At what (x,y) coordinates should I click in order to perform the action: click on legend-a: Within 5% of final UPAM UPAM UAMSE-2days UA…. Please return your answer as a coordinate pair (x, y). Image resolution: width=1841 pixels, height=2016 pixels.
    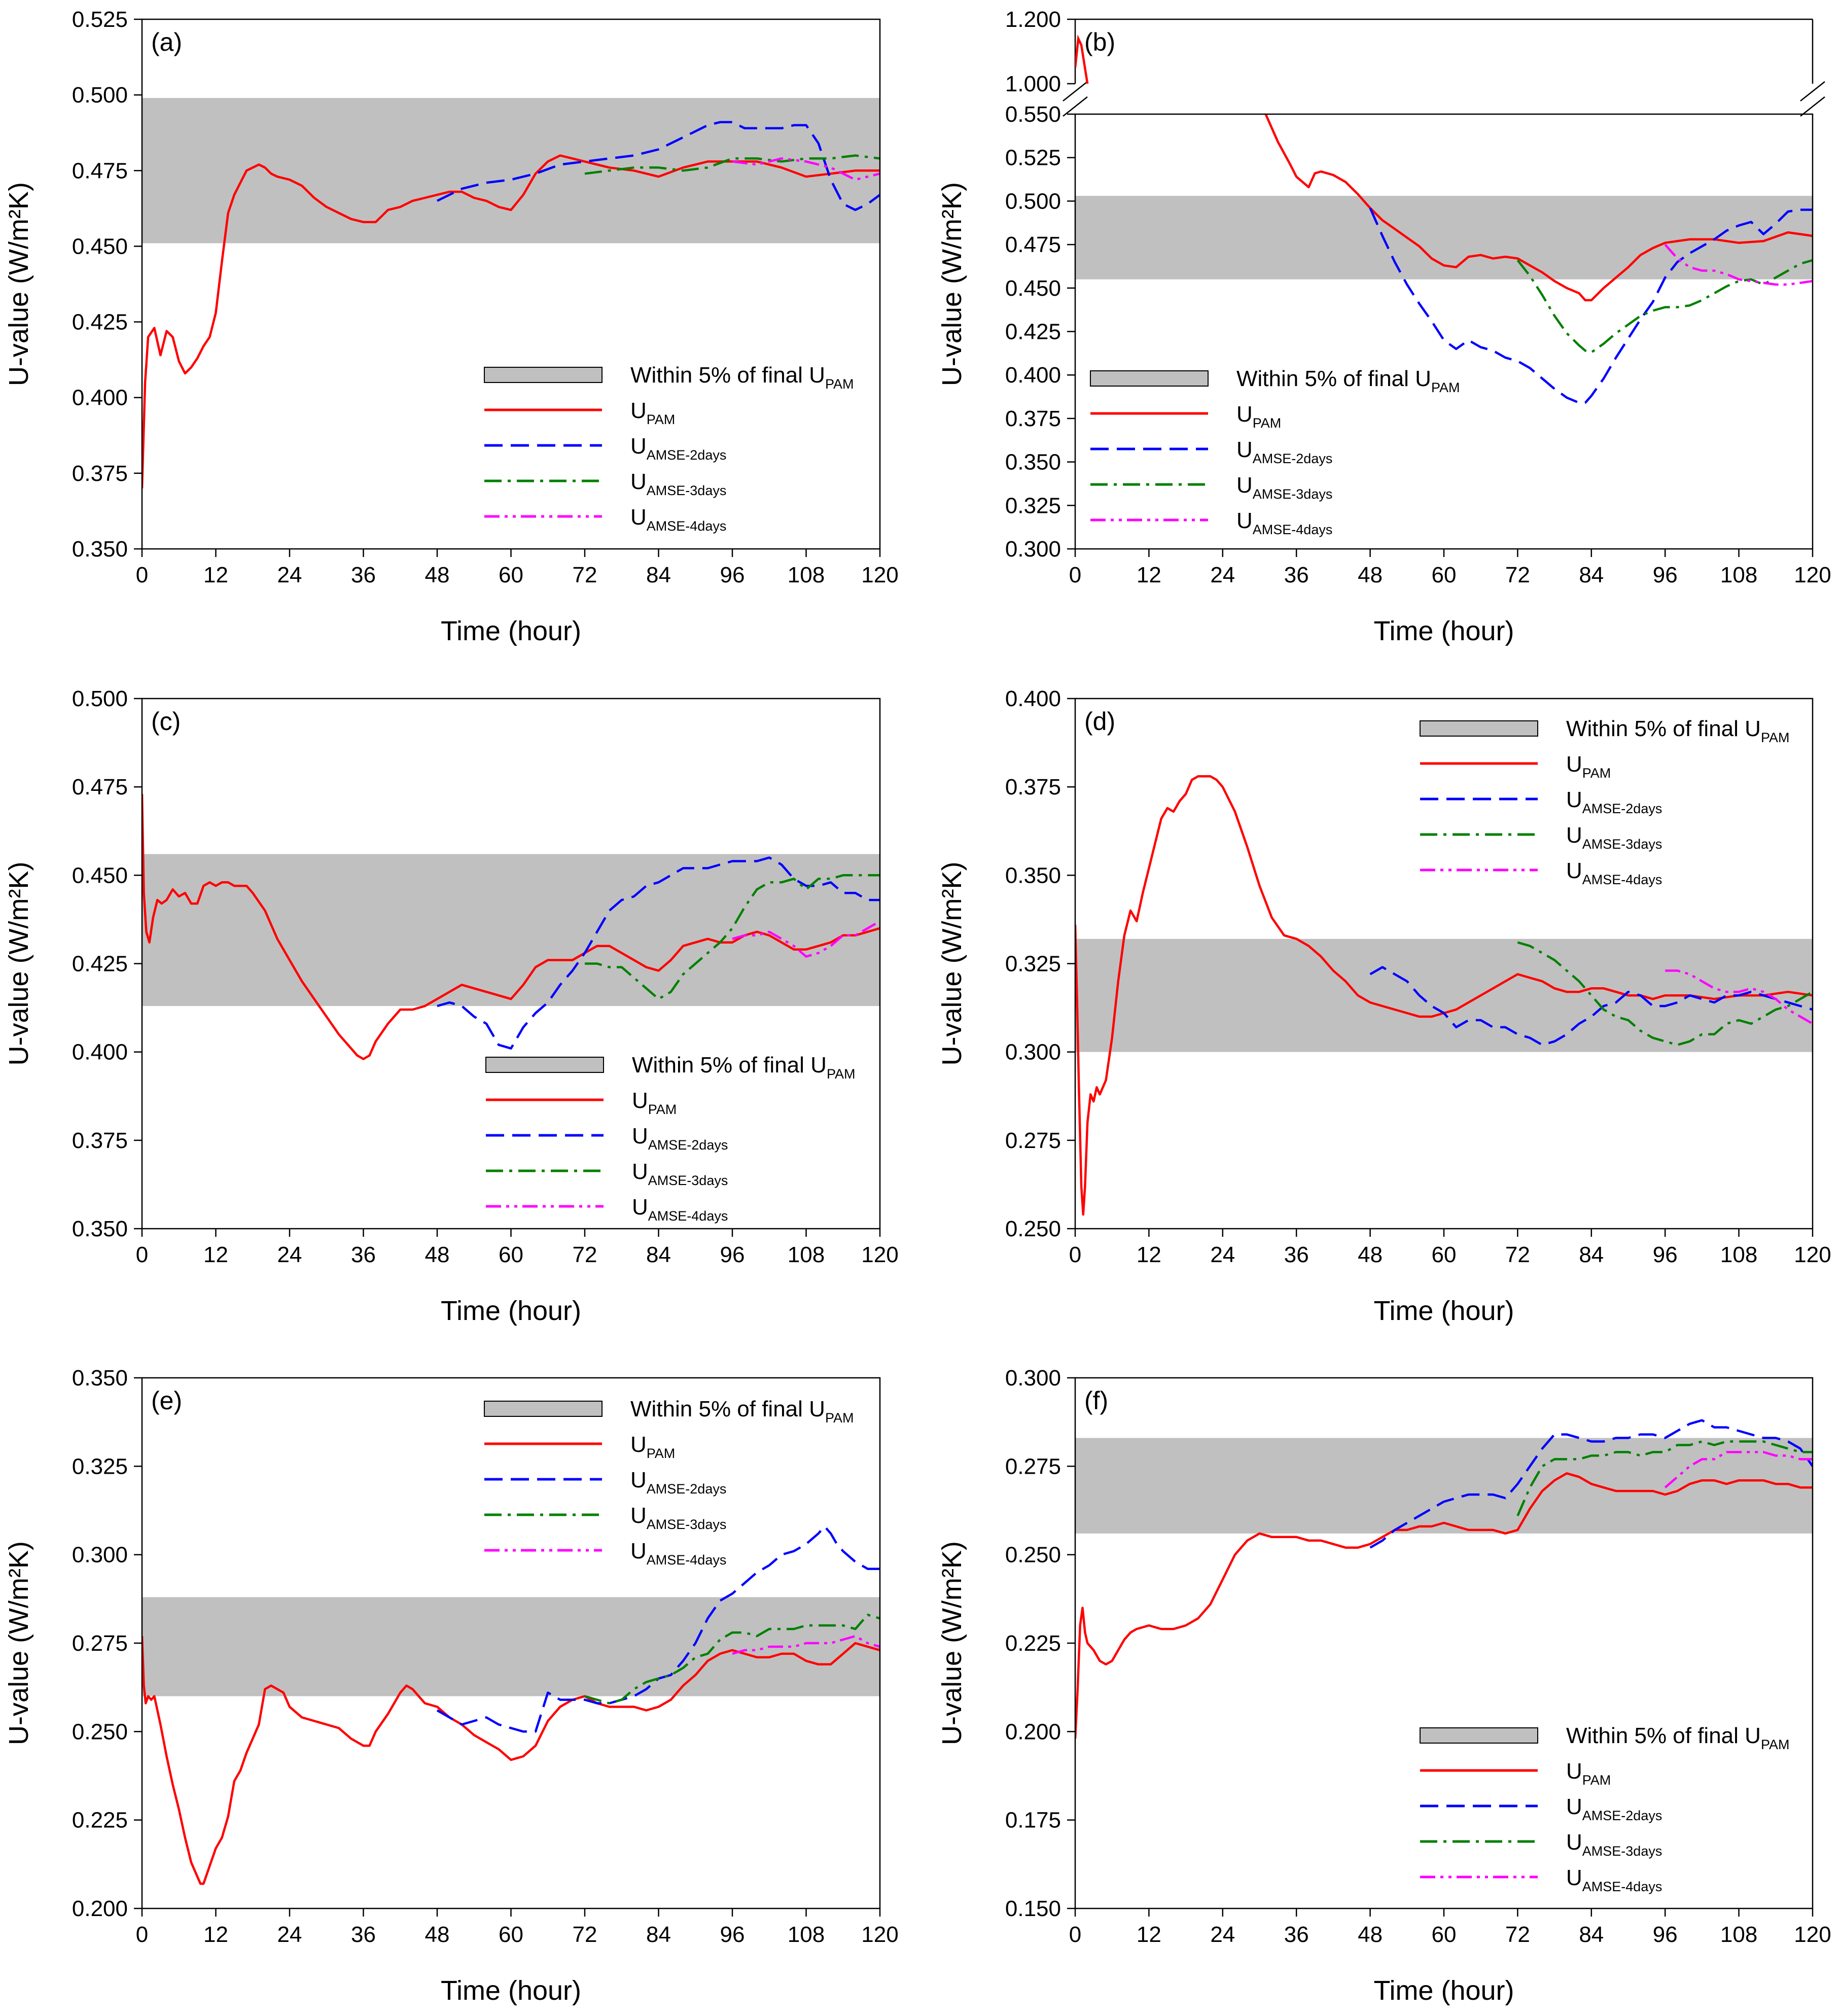
    Looking at the image, I should click on (669, 449).